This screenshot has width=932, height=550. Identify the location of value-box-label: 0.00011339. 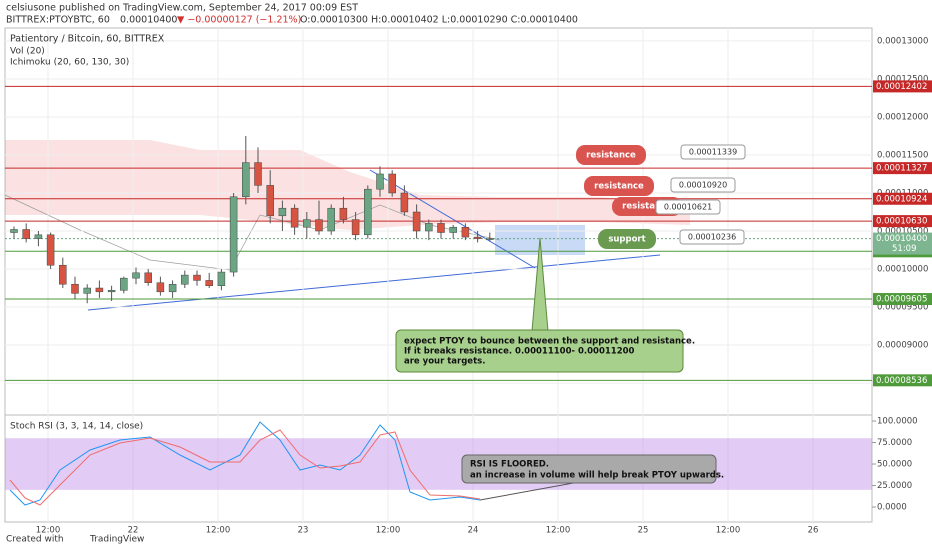
(713, 152).